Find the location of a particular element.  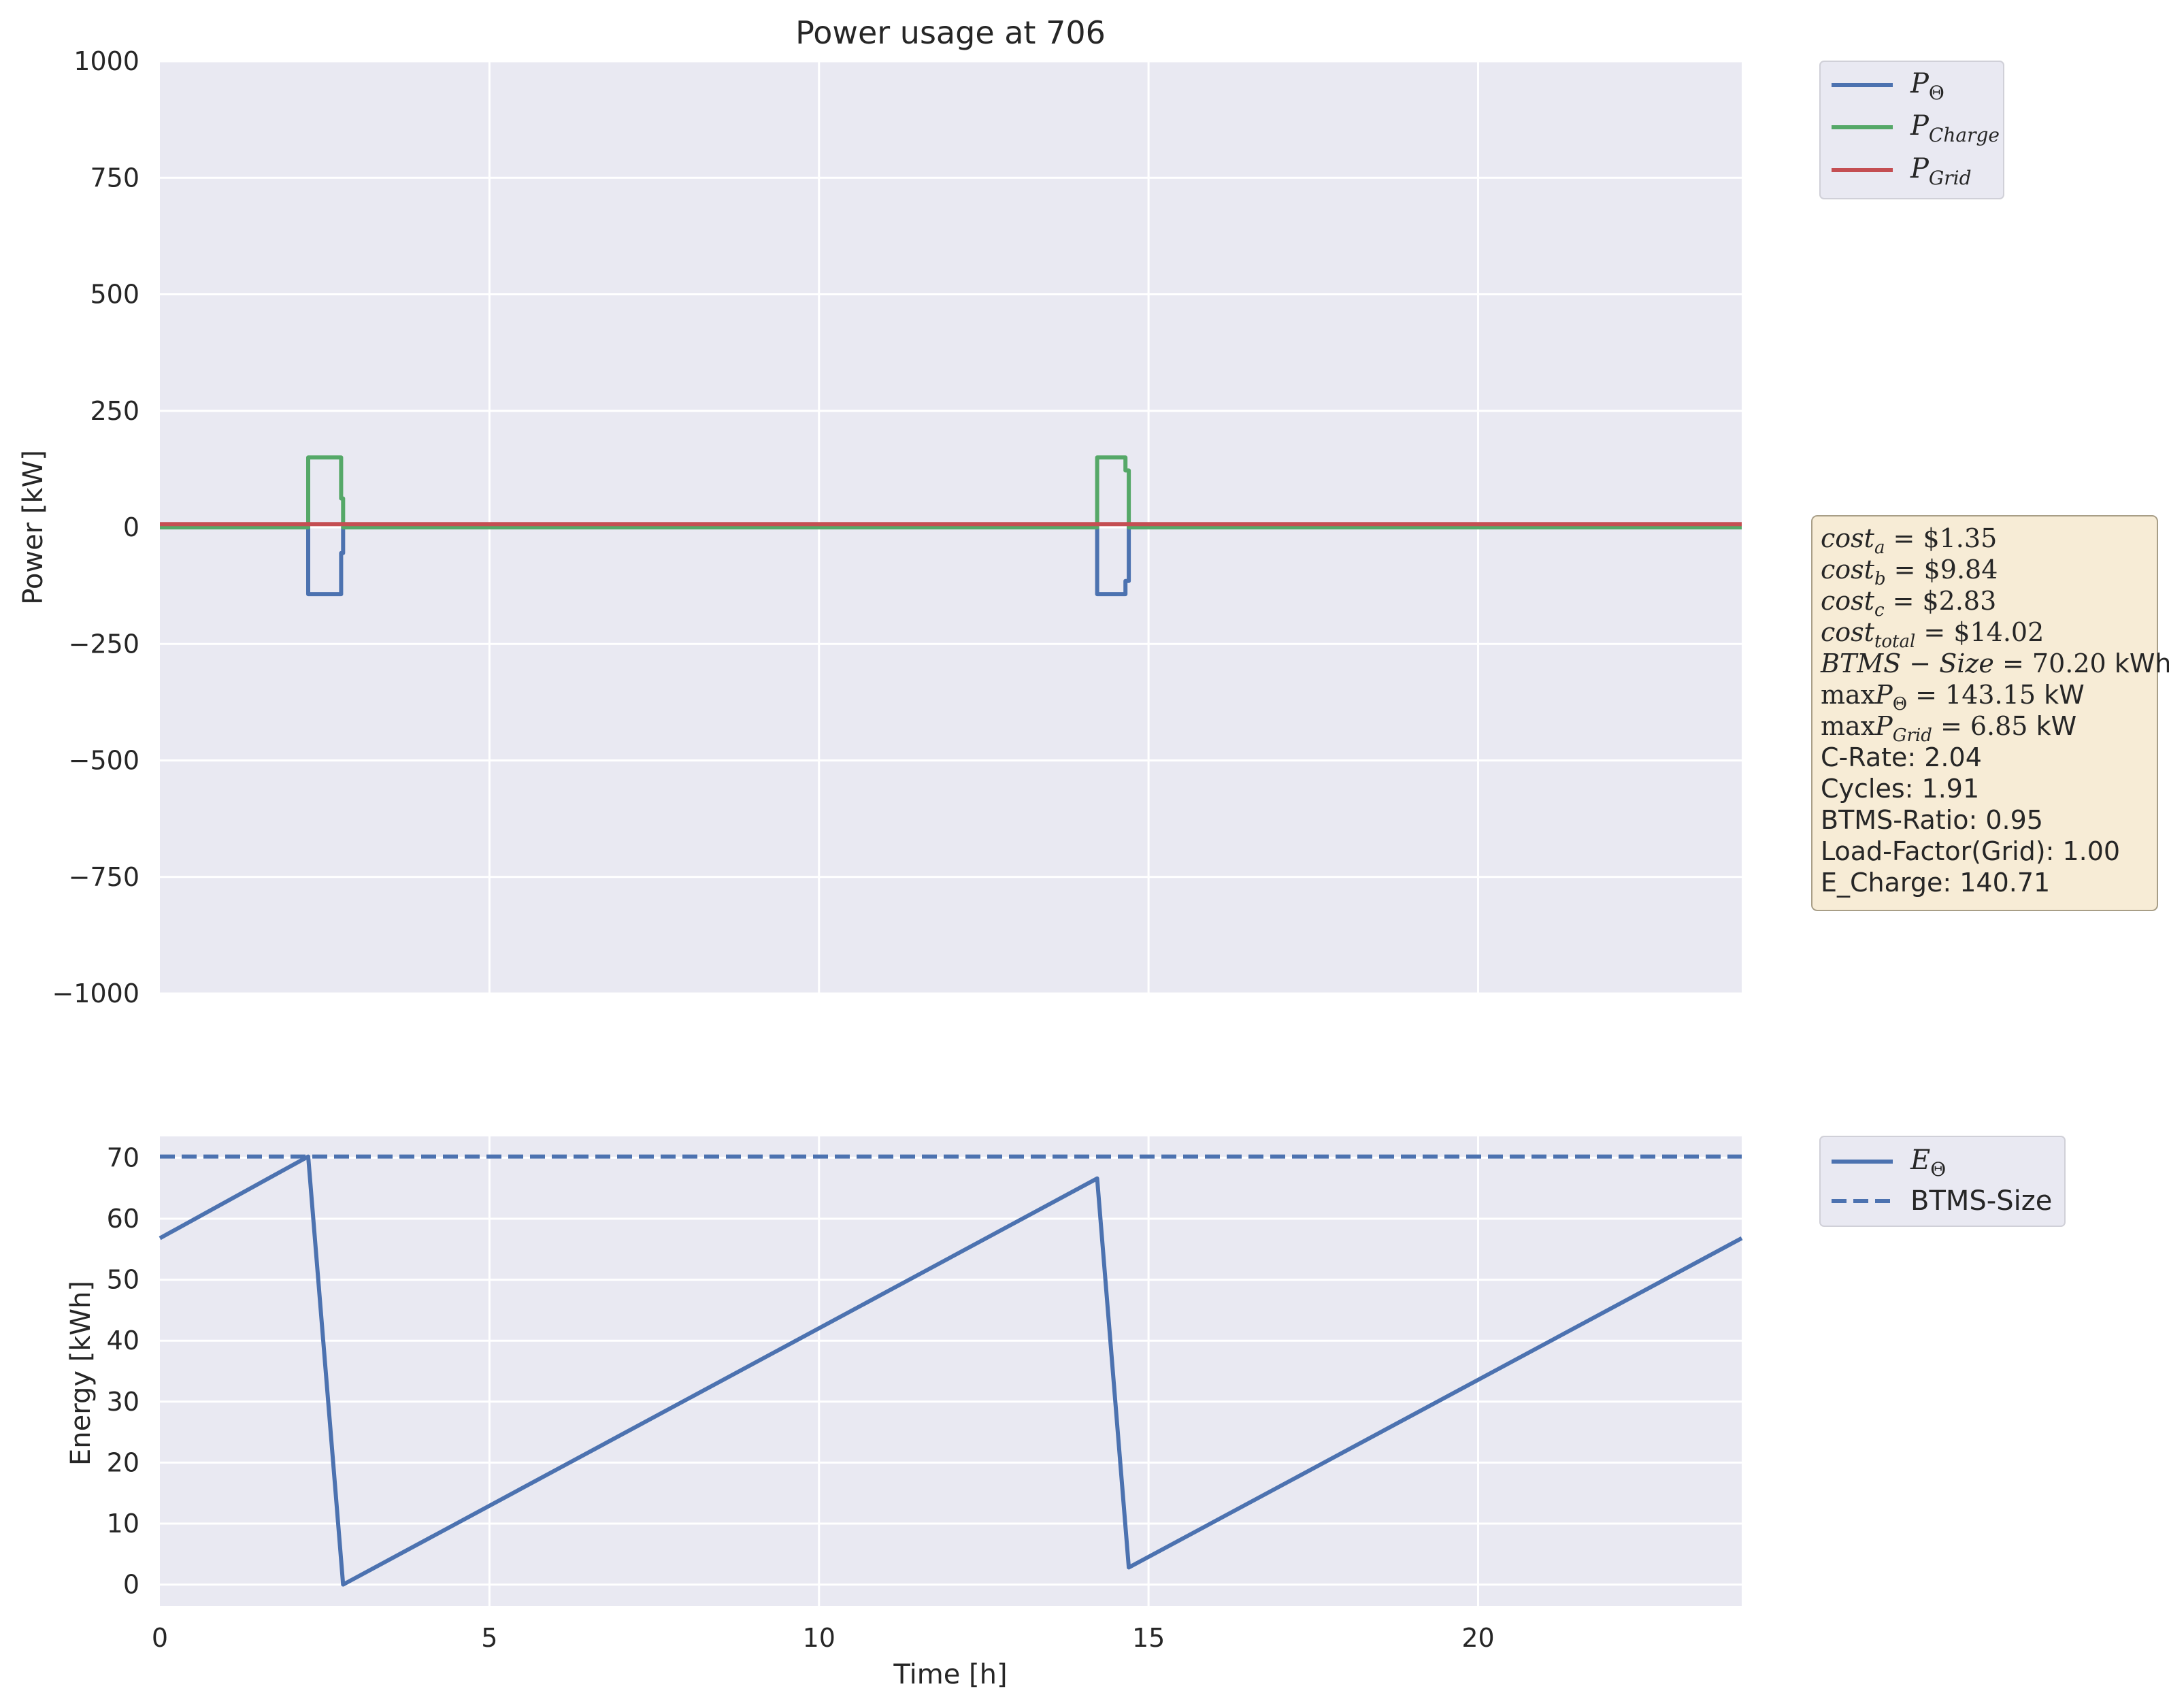

power-legend-frame is located at coordinates (1912, 130).